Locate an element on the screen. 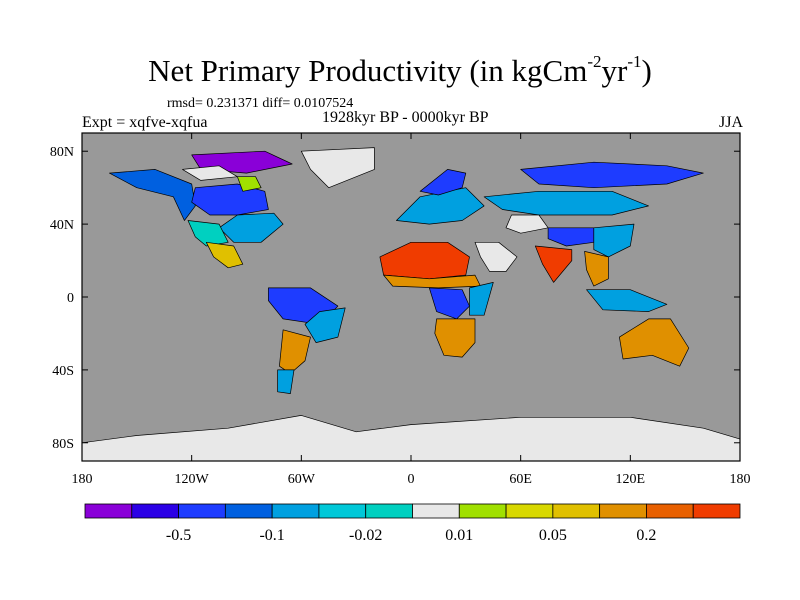 This screenshot has width=800, height=600. x-tick-label: 0 is located at coordinates (411, 479).